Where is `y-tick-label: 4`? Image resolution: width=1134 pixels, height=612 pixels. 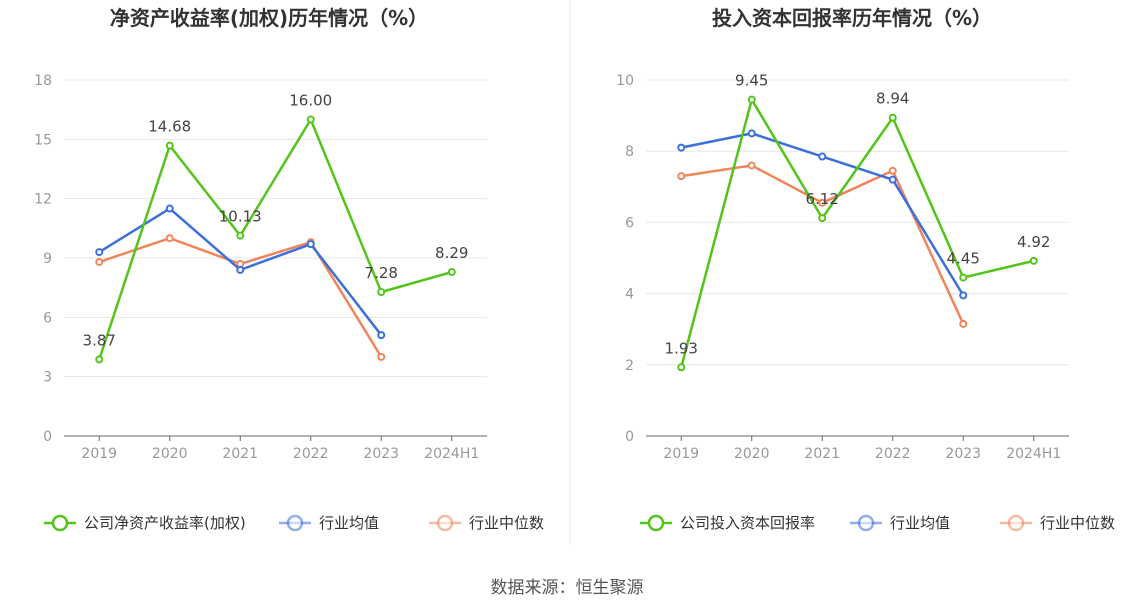
y-tick-label: 4 is located at coordinates (629, 295).